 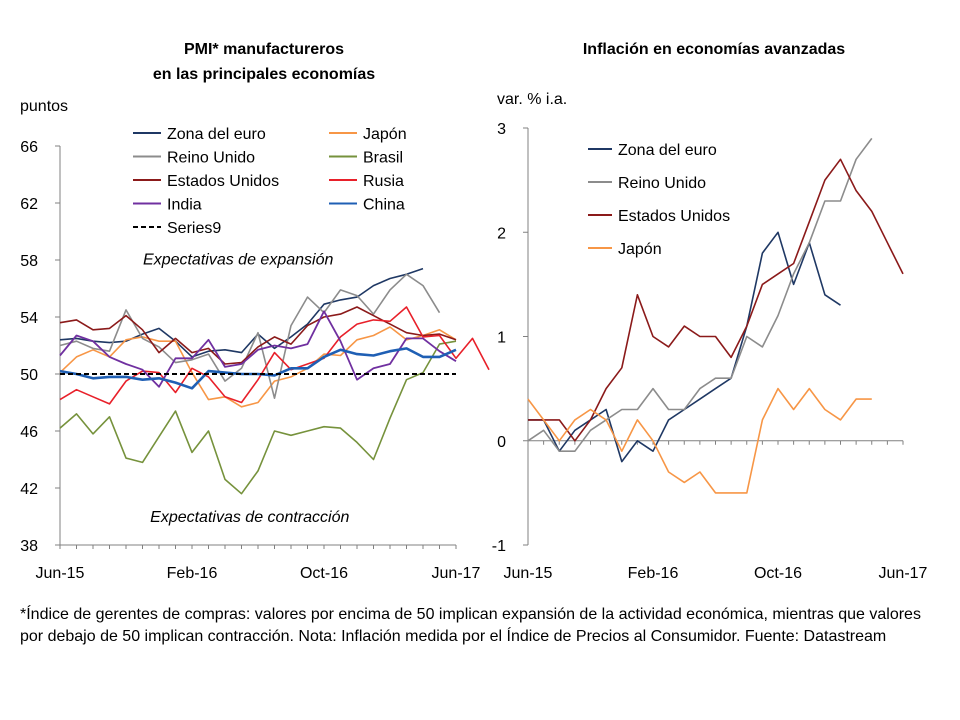 I want to click on inf-y-tick-label: 1, so click(x=501, y=338).